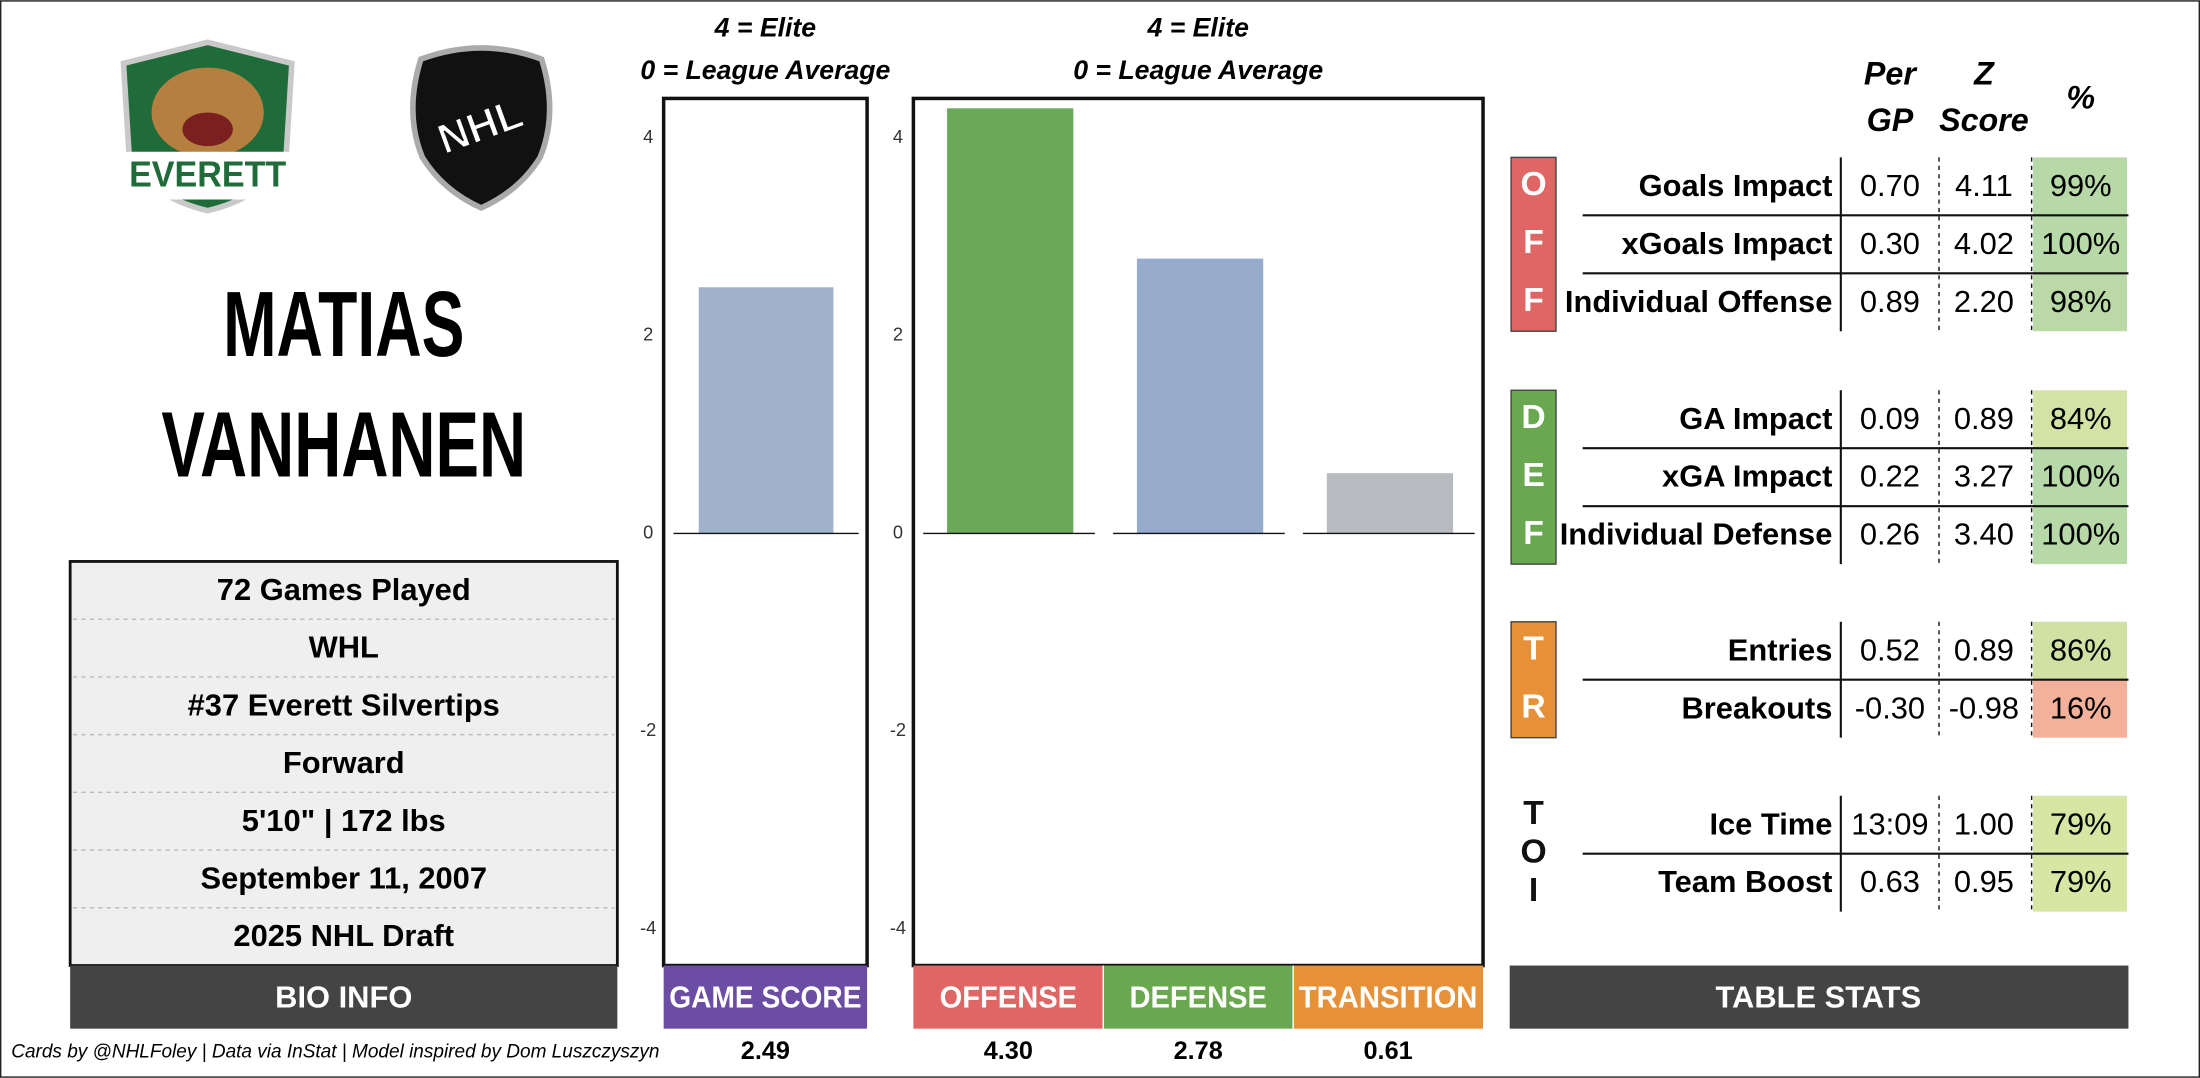  I want to click on league-logo: NHL, so click(481, 128).